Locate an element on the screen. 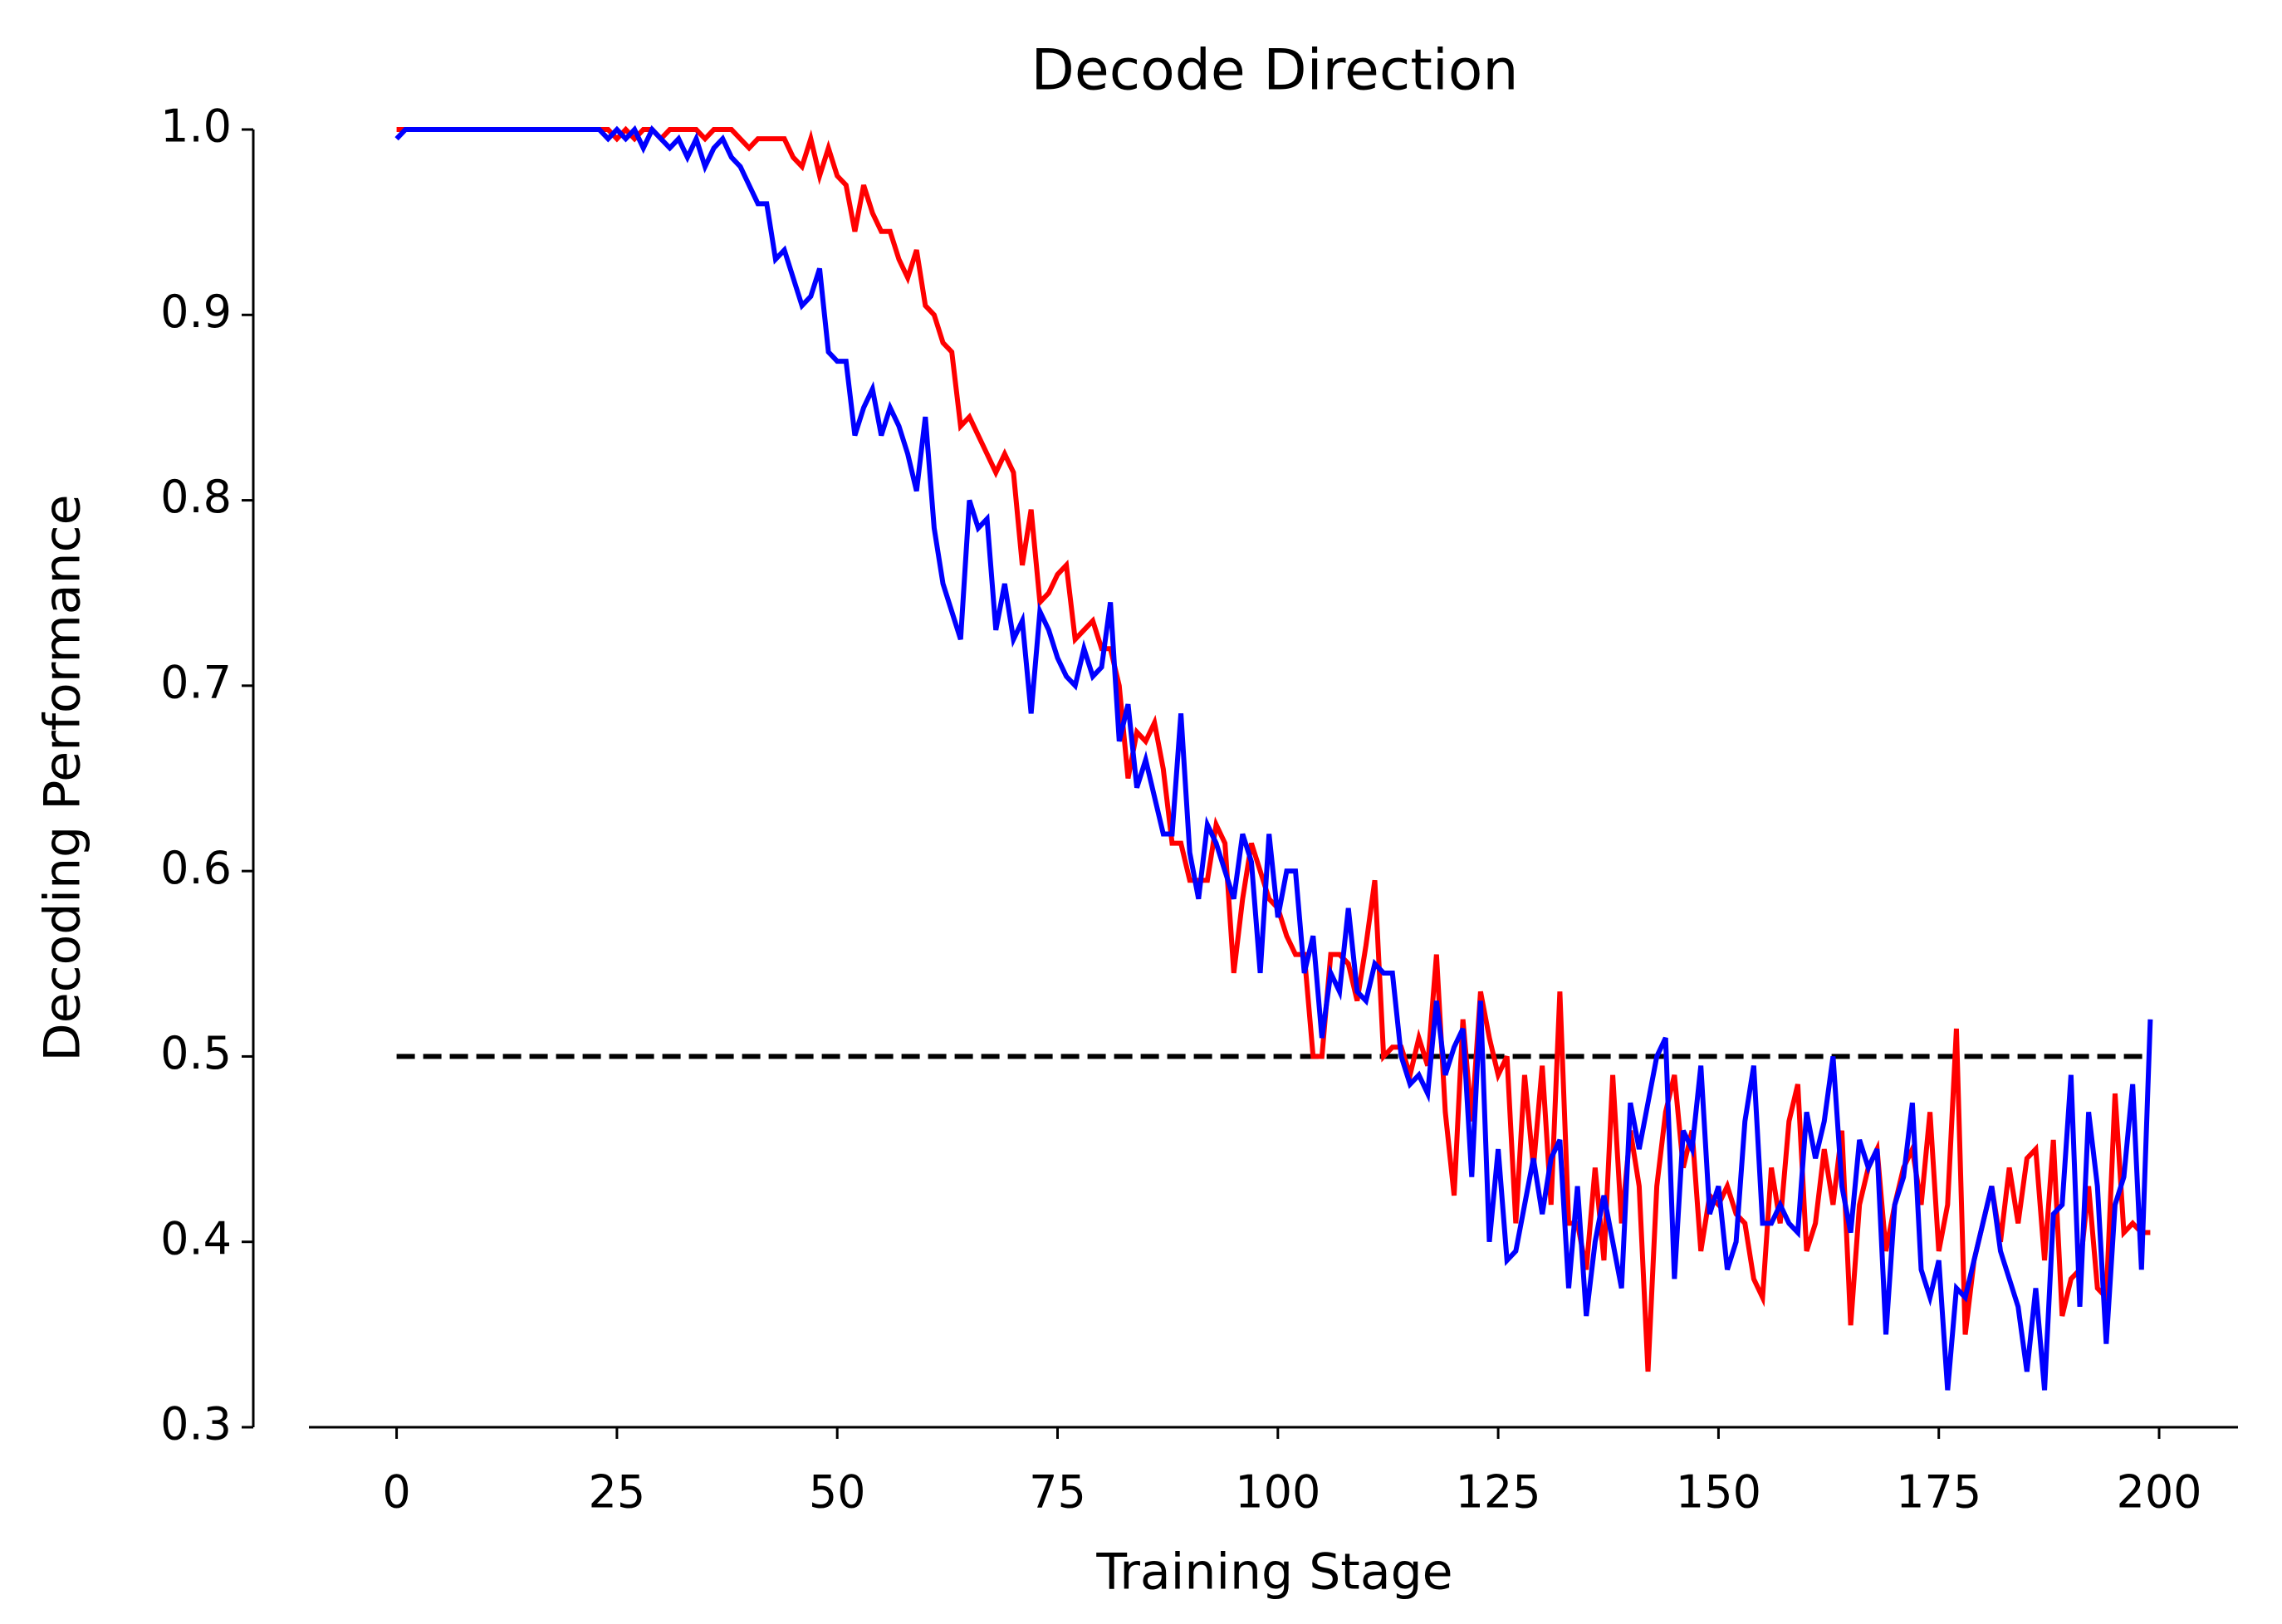 This screenshot has height=1624, width=2282. y-tick-label: 0.8 is located at coordinates (196, 497).